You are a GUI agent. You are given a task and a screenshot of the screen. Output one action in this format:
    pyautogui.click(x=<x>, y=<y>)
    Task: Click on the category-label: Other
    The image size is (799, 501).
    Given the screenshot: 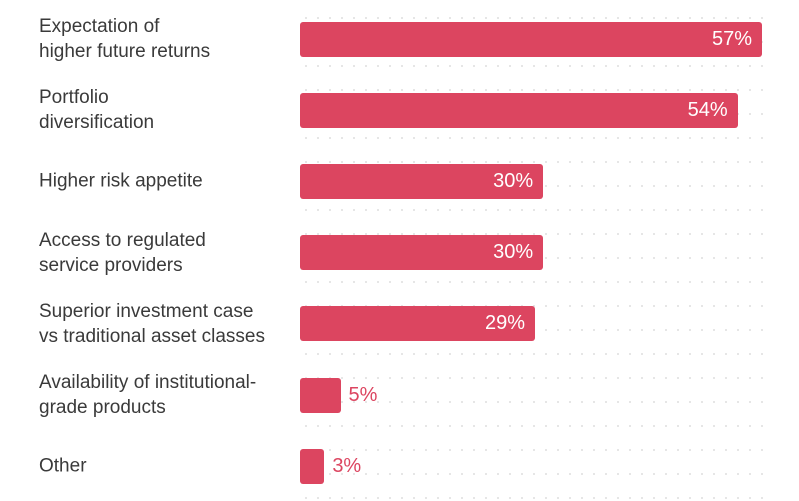 What is the action you would take?
    pyautogui.click(x=63, y=466)
    